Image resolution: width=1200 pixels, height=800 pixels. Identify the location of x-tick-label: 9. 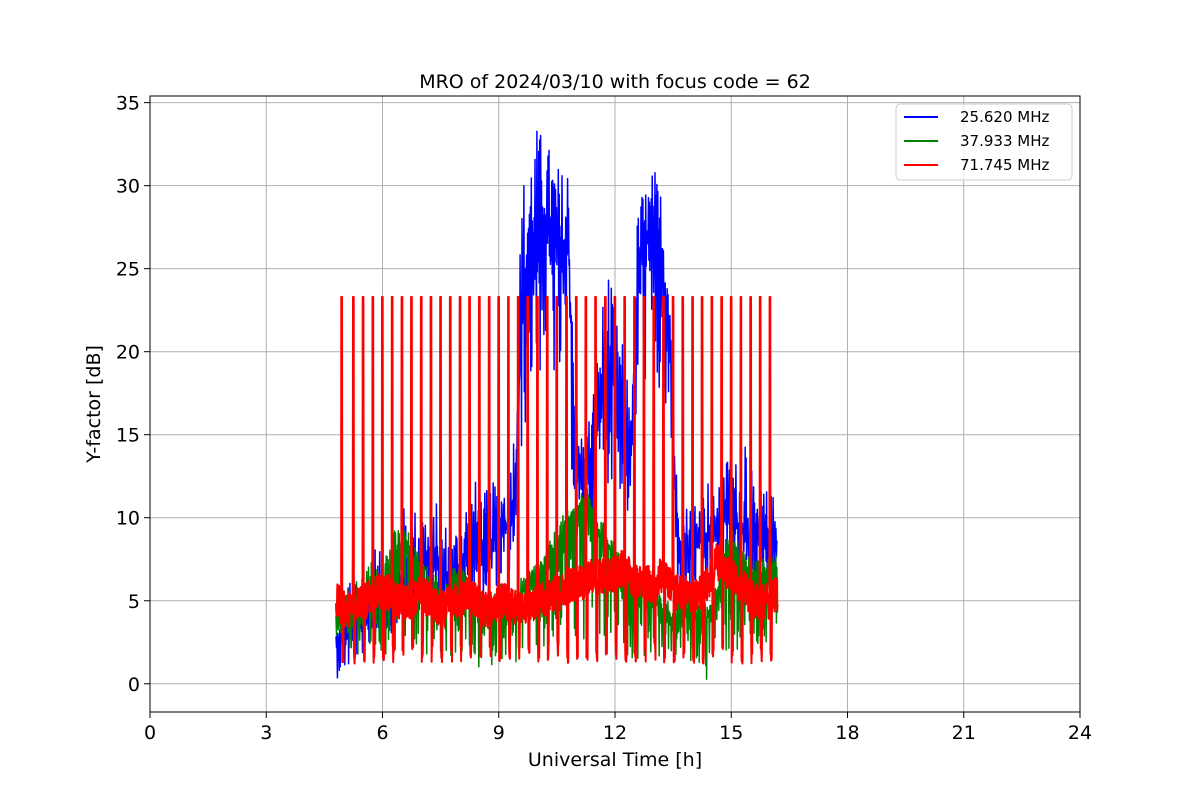
(499, 733).